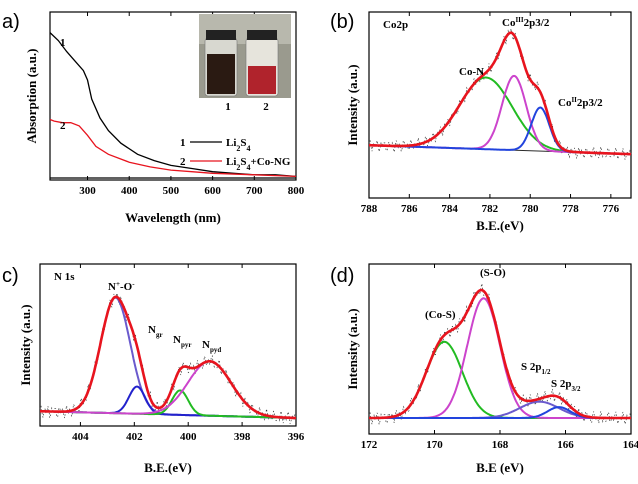 This screenshot has height=484, width=638. Describe the element at coordinates (536, 368) in the screenshot. I see `peak-label-s2p12: S 2p1/2` at that location.